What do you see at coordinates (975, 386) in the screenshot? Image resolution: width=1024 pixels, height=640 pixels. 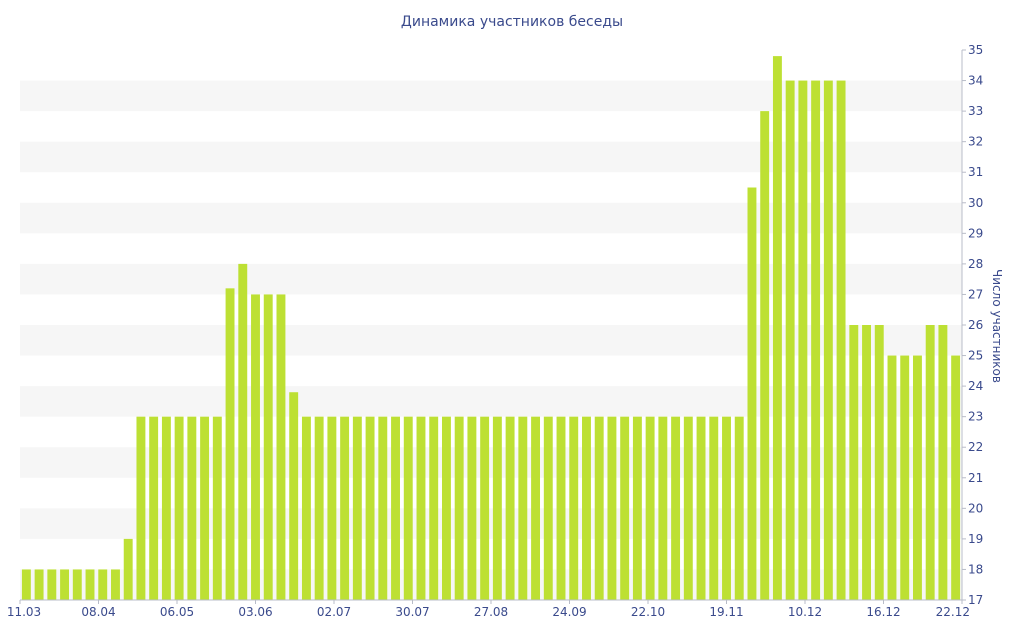 I see `y-tick-label: 24` at bounding box center [975, 386].